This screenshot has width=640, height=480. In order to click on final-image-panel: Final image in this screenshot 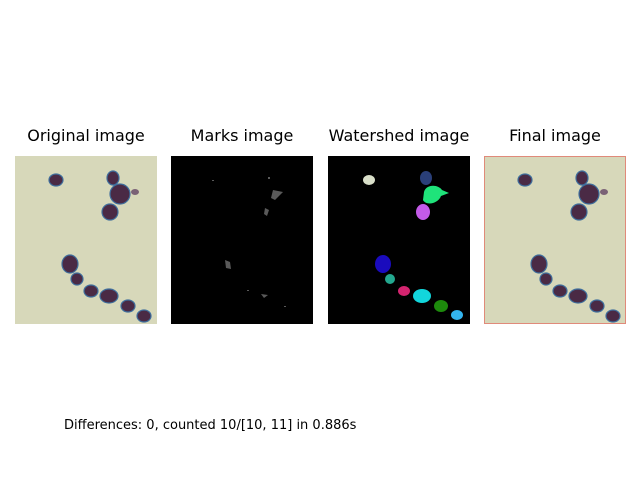, I will do `click(555, 225)`.